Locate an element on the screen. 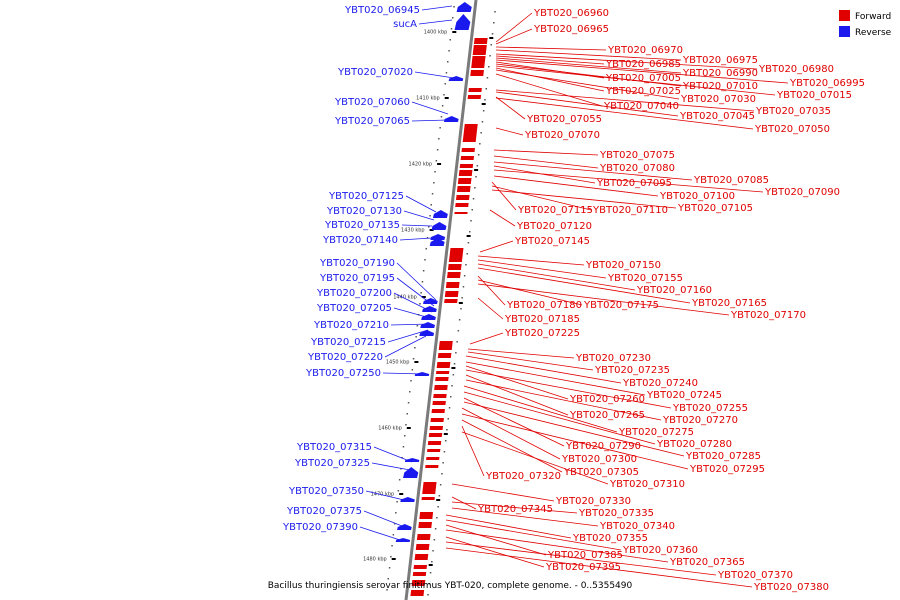  forward-gene-label: YBT020_07385 is located at coordinates (585, 555).